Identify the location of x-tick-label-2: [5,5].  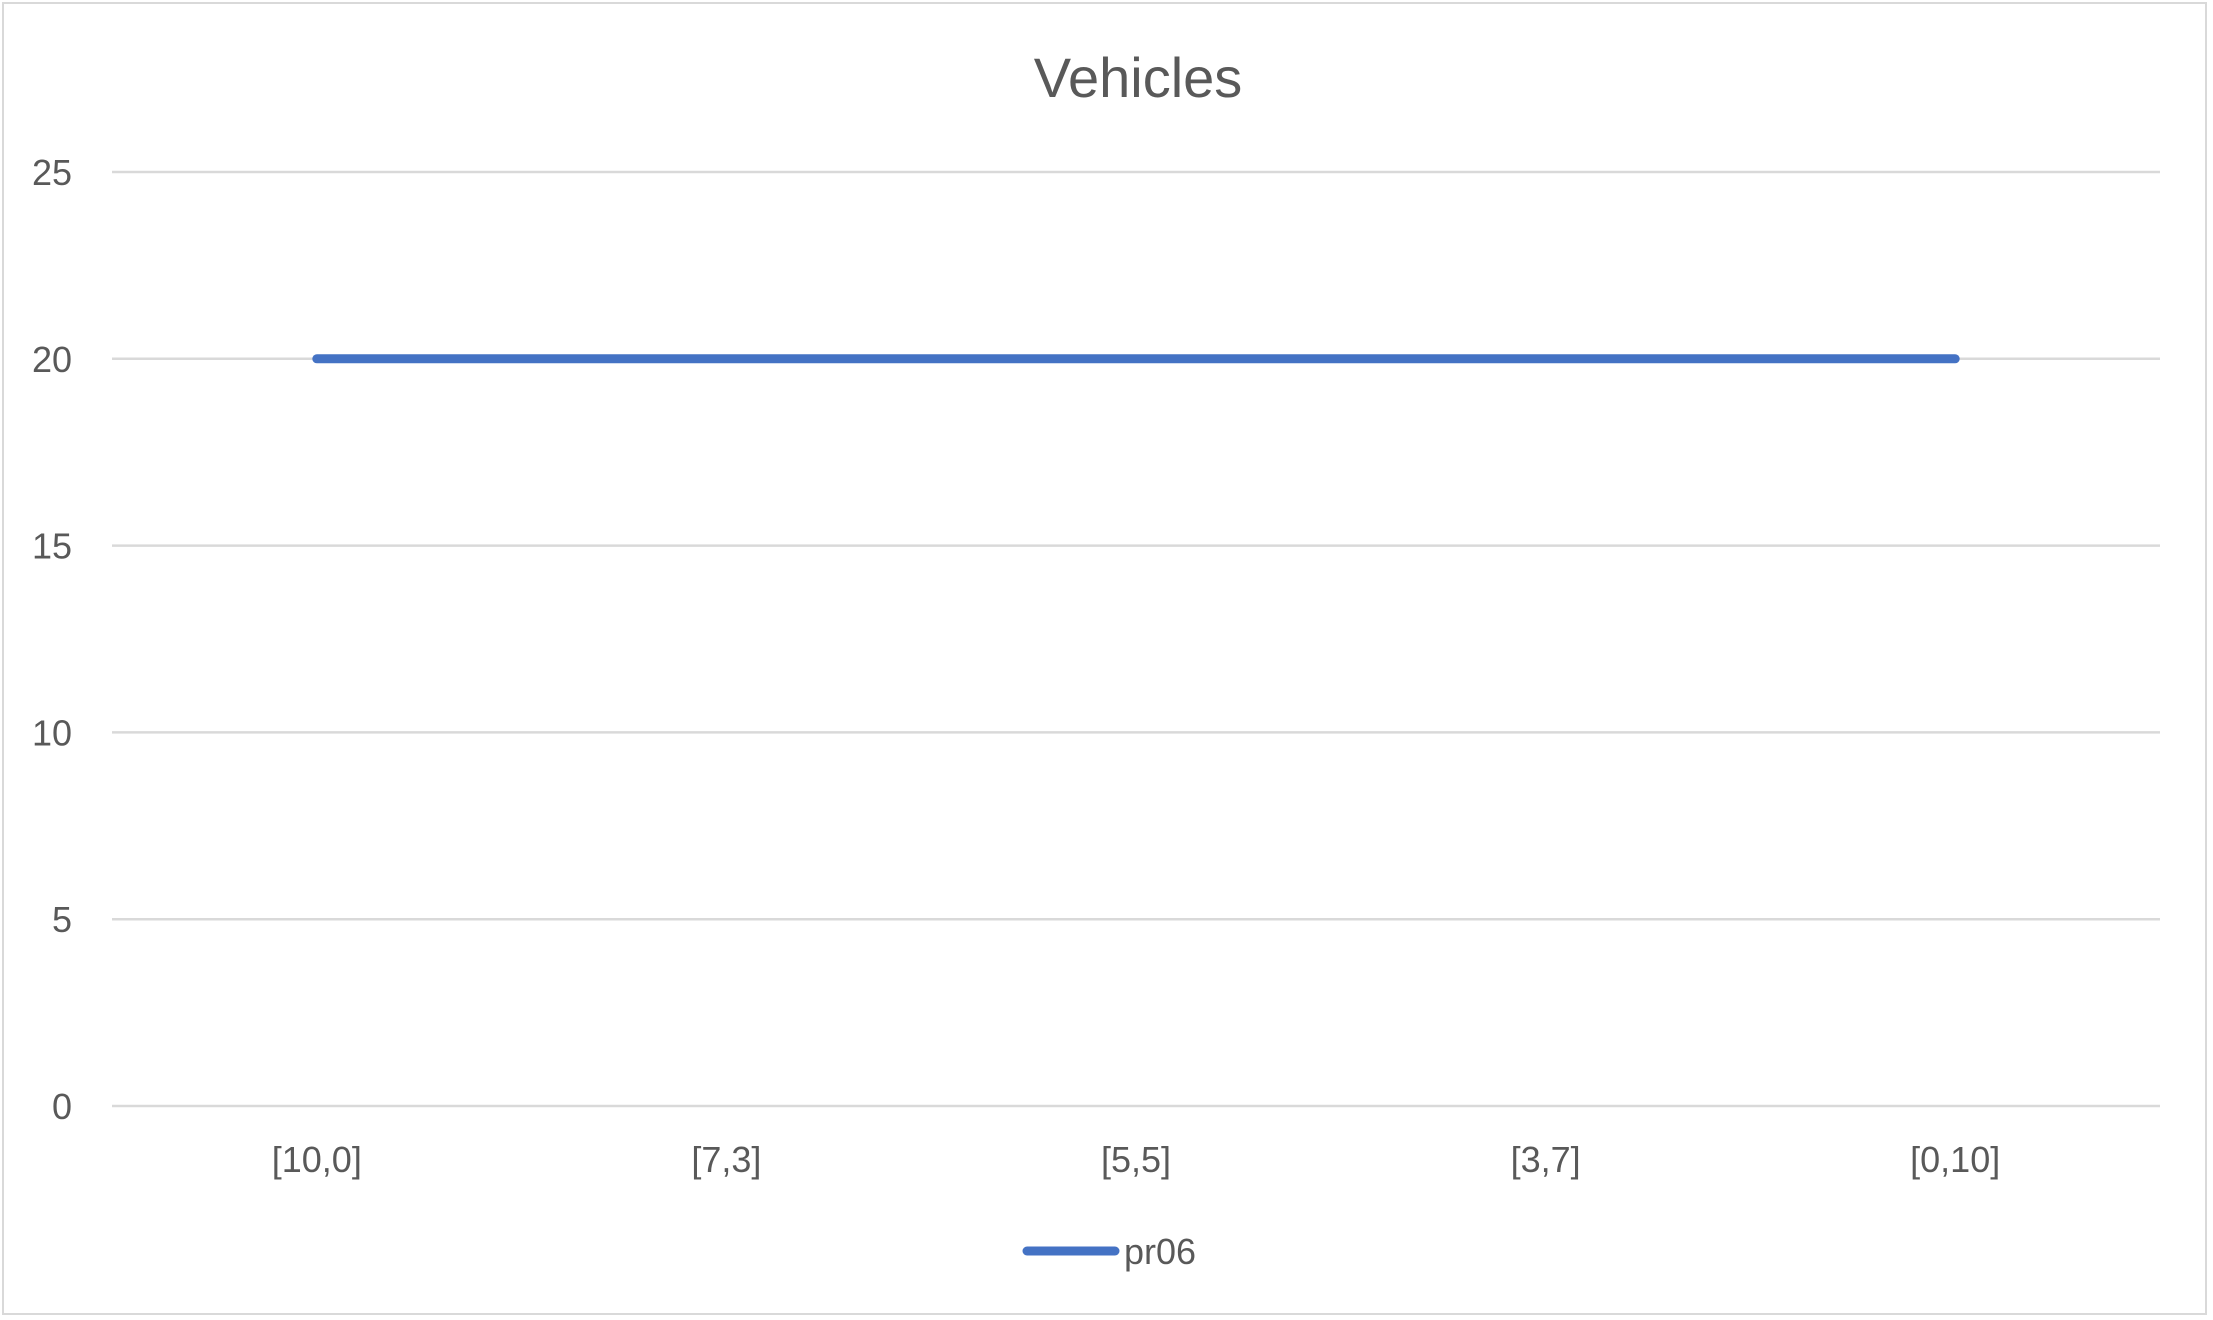
(1136, 1159).